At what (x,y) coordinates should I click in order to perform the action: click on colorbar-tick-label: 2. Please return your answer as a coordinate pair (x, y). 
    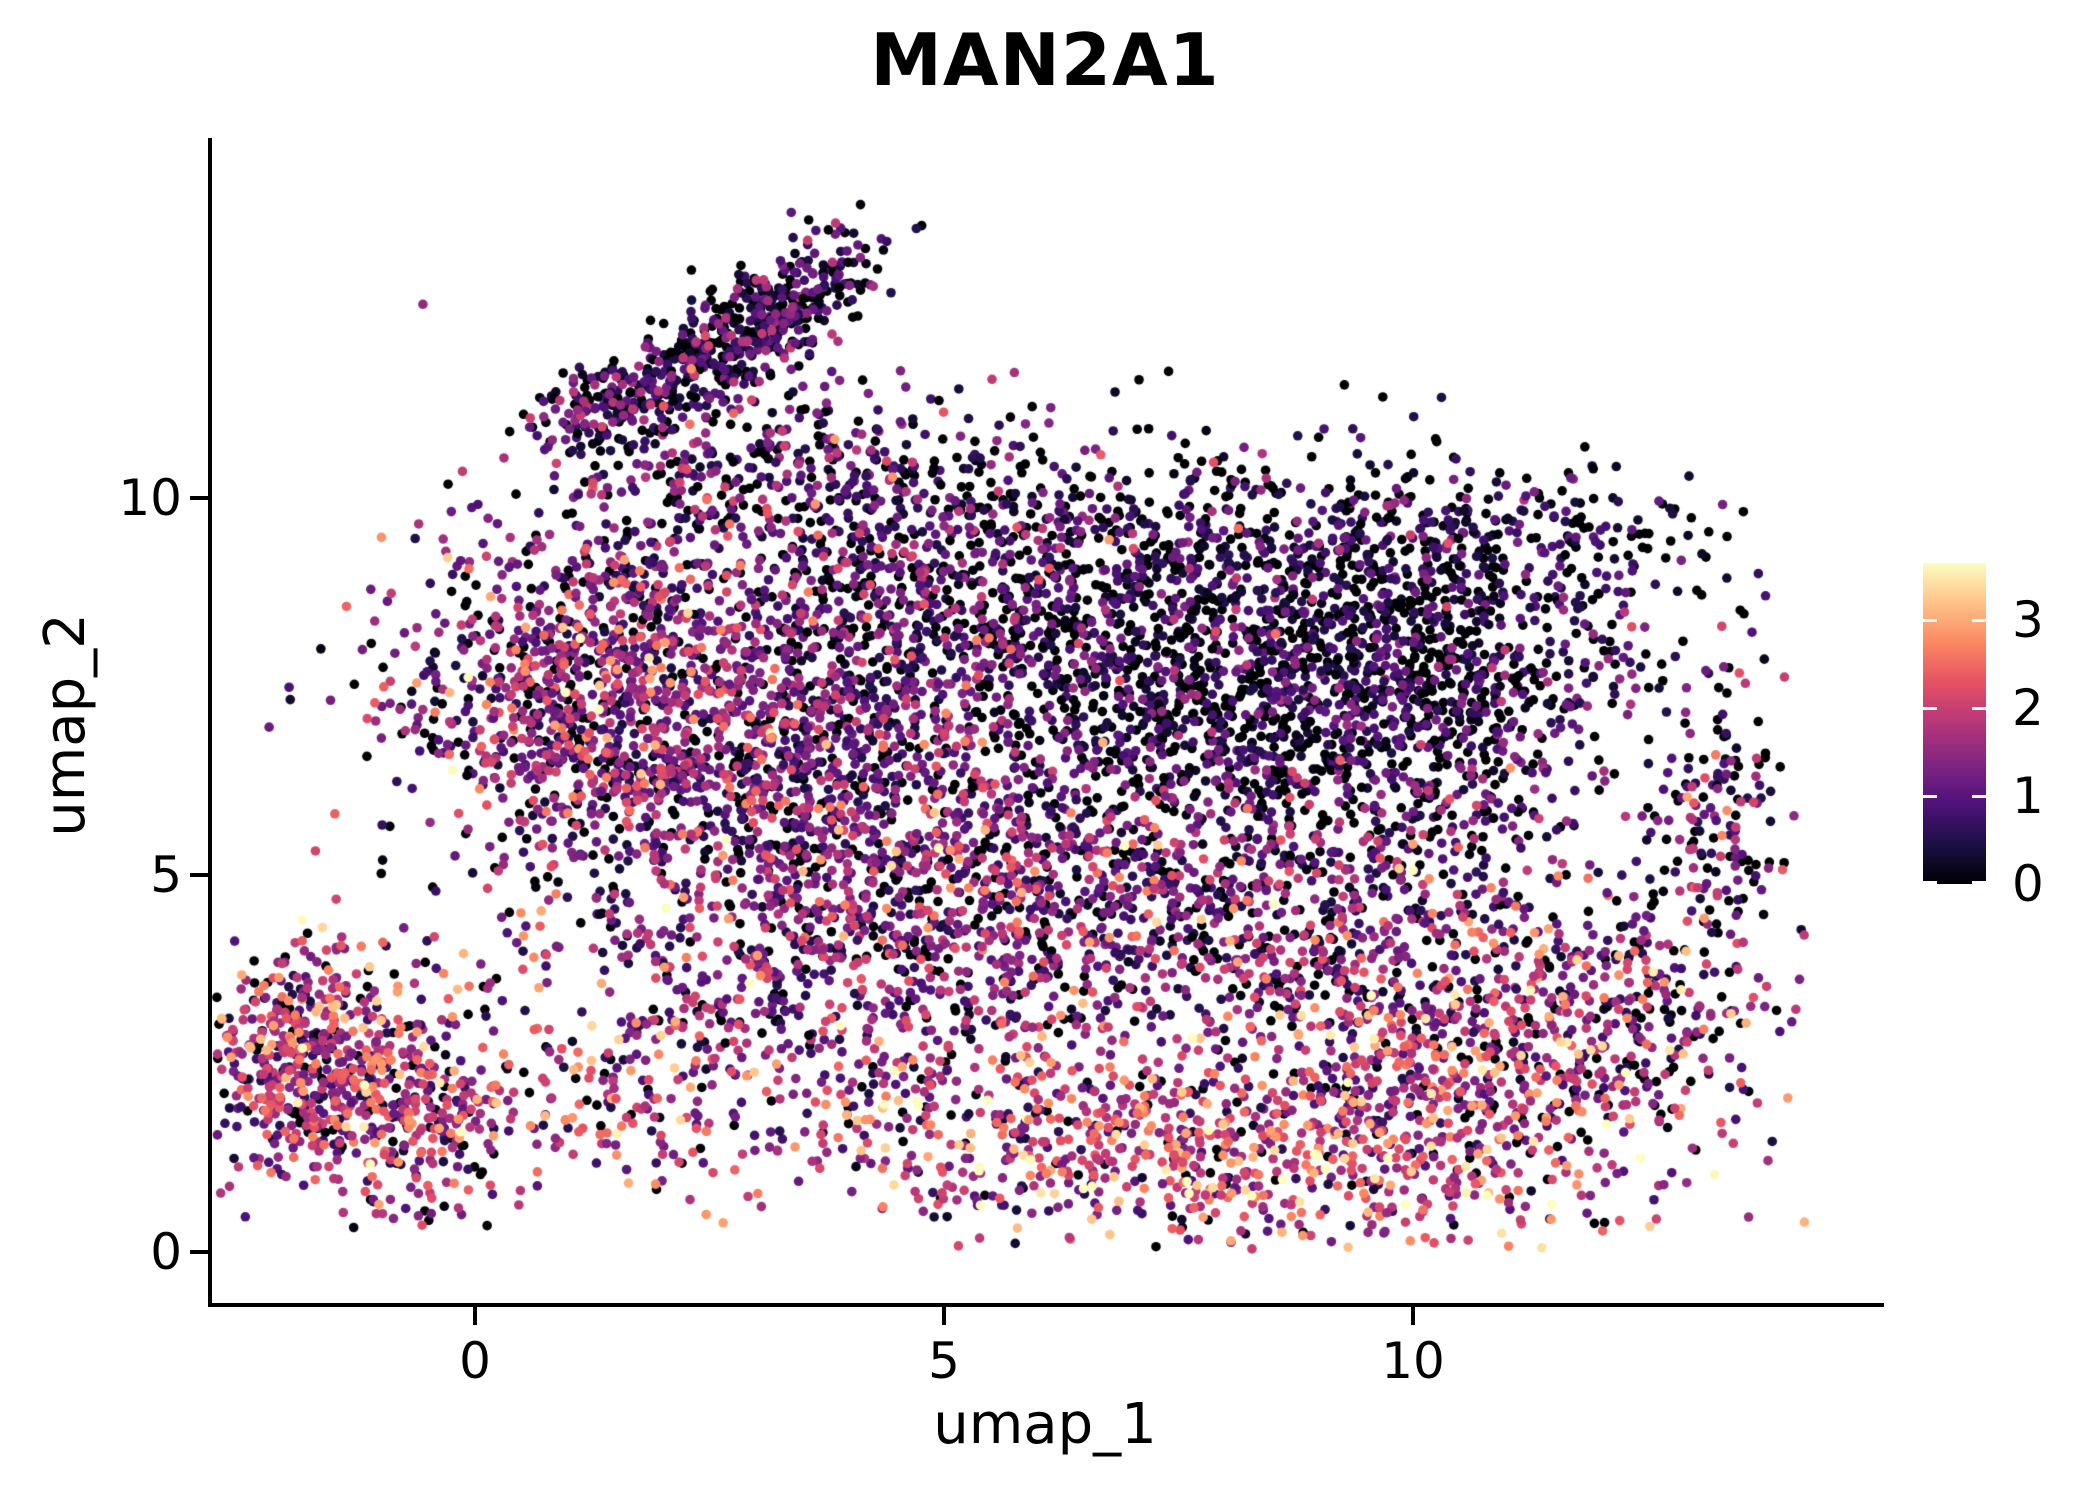
    Looking at the image, I should click on (2028, 708).